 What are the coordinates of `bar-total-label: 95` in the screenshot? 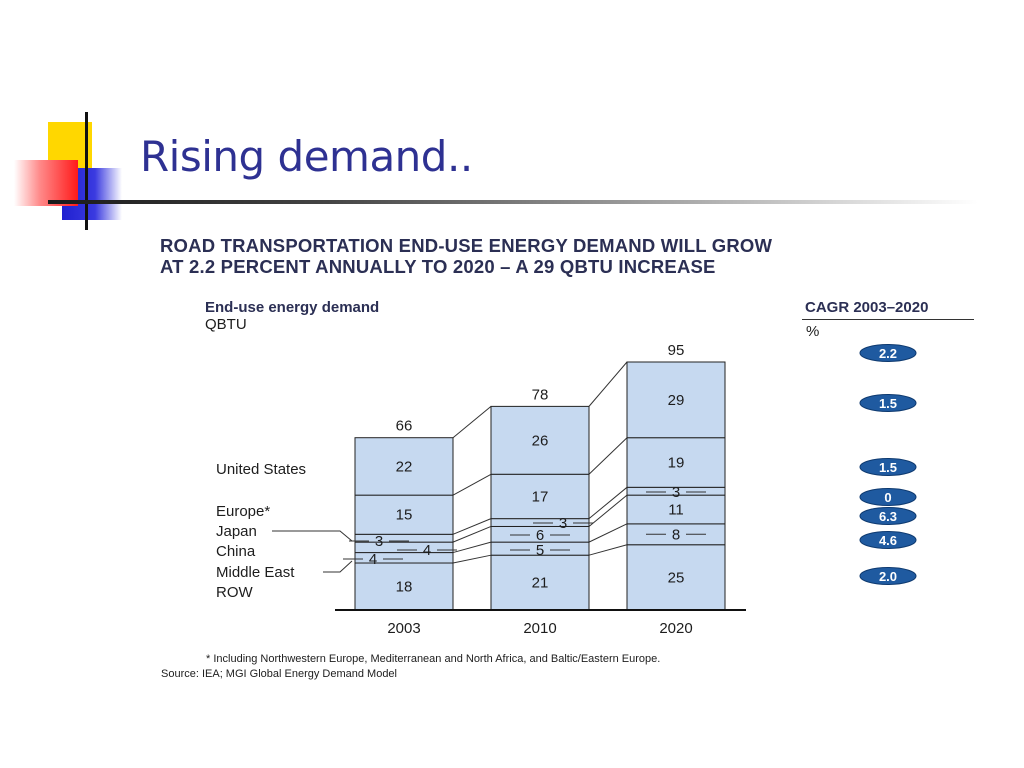 It's located at (676, 350).